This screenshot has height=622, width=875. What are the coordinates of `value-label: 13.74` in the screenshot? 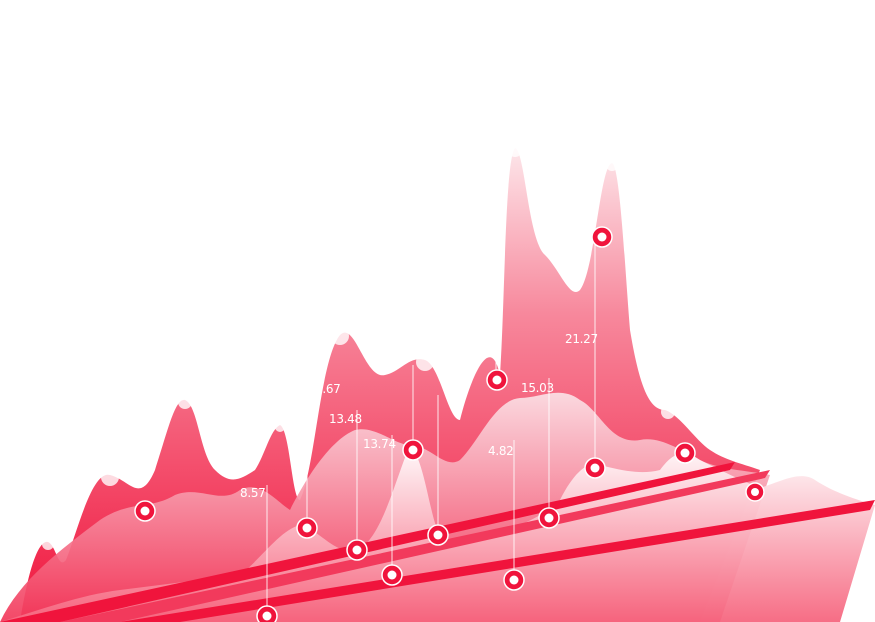 It's located at (379, 444).